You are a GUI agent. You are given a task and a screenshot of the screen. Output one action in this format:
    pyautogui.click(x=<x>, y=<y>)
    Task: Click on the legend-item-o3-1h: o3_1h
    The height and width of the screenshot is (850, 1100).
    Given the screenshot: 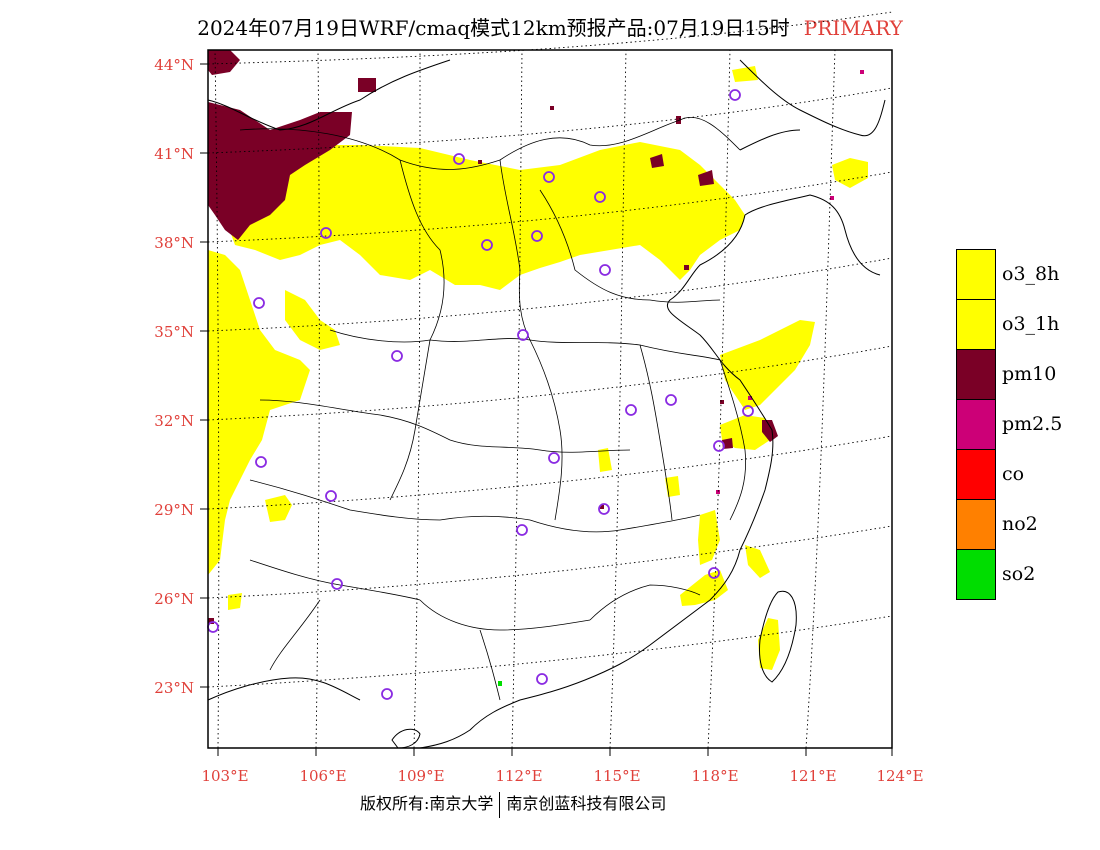 What is the action you would take?
    pyautogui.click(x=1026, y=324)
    